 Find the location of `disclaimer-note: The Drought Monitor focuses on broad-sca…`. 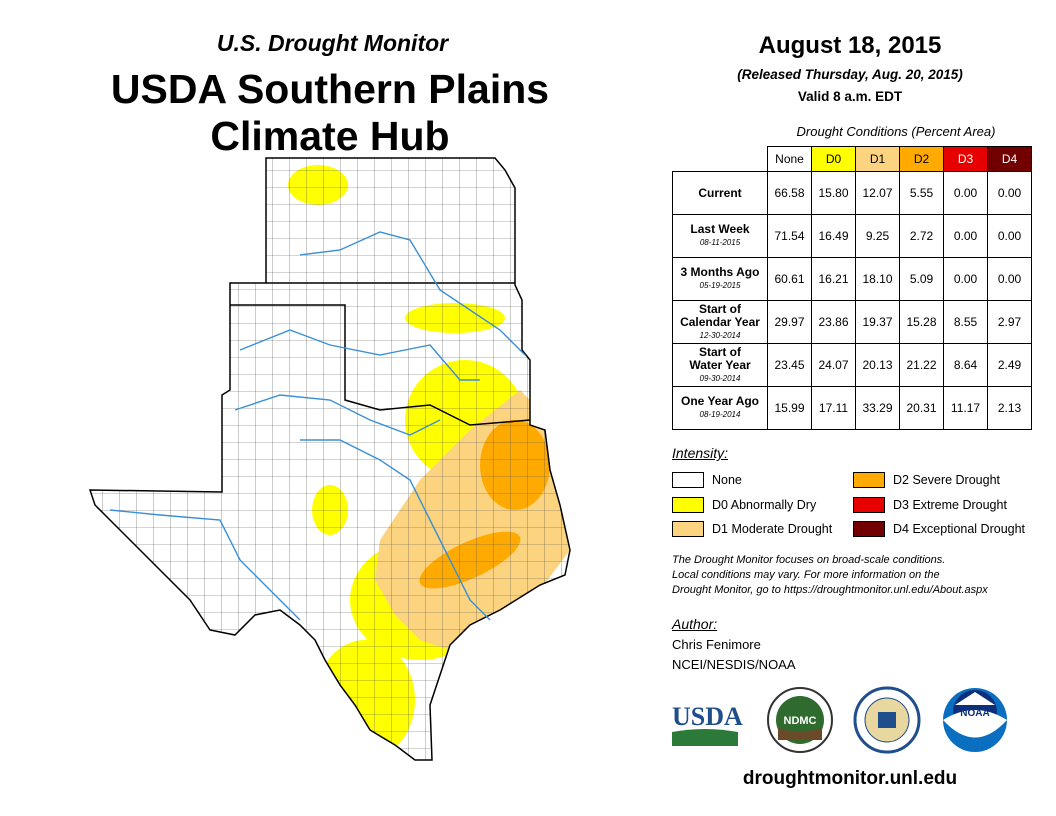

disclaimer-note: The Drought Monitor focuses on broad-sca… is located at coordinates (857, 575).